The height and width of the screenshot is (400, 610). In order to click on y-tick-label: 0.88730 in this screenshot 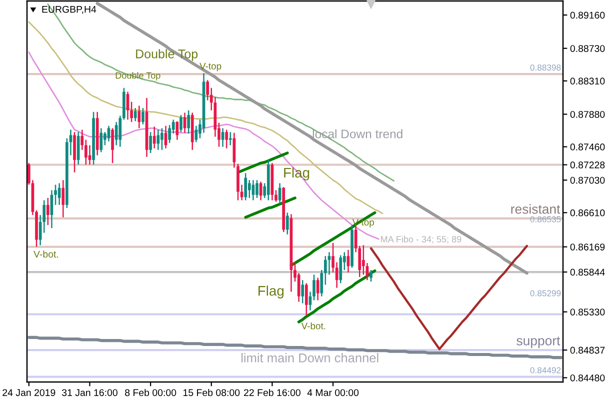, I will do `click(587, 48)`.